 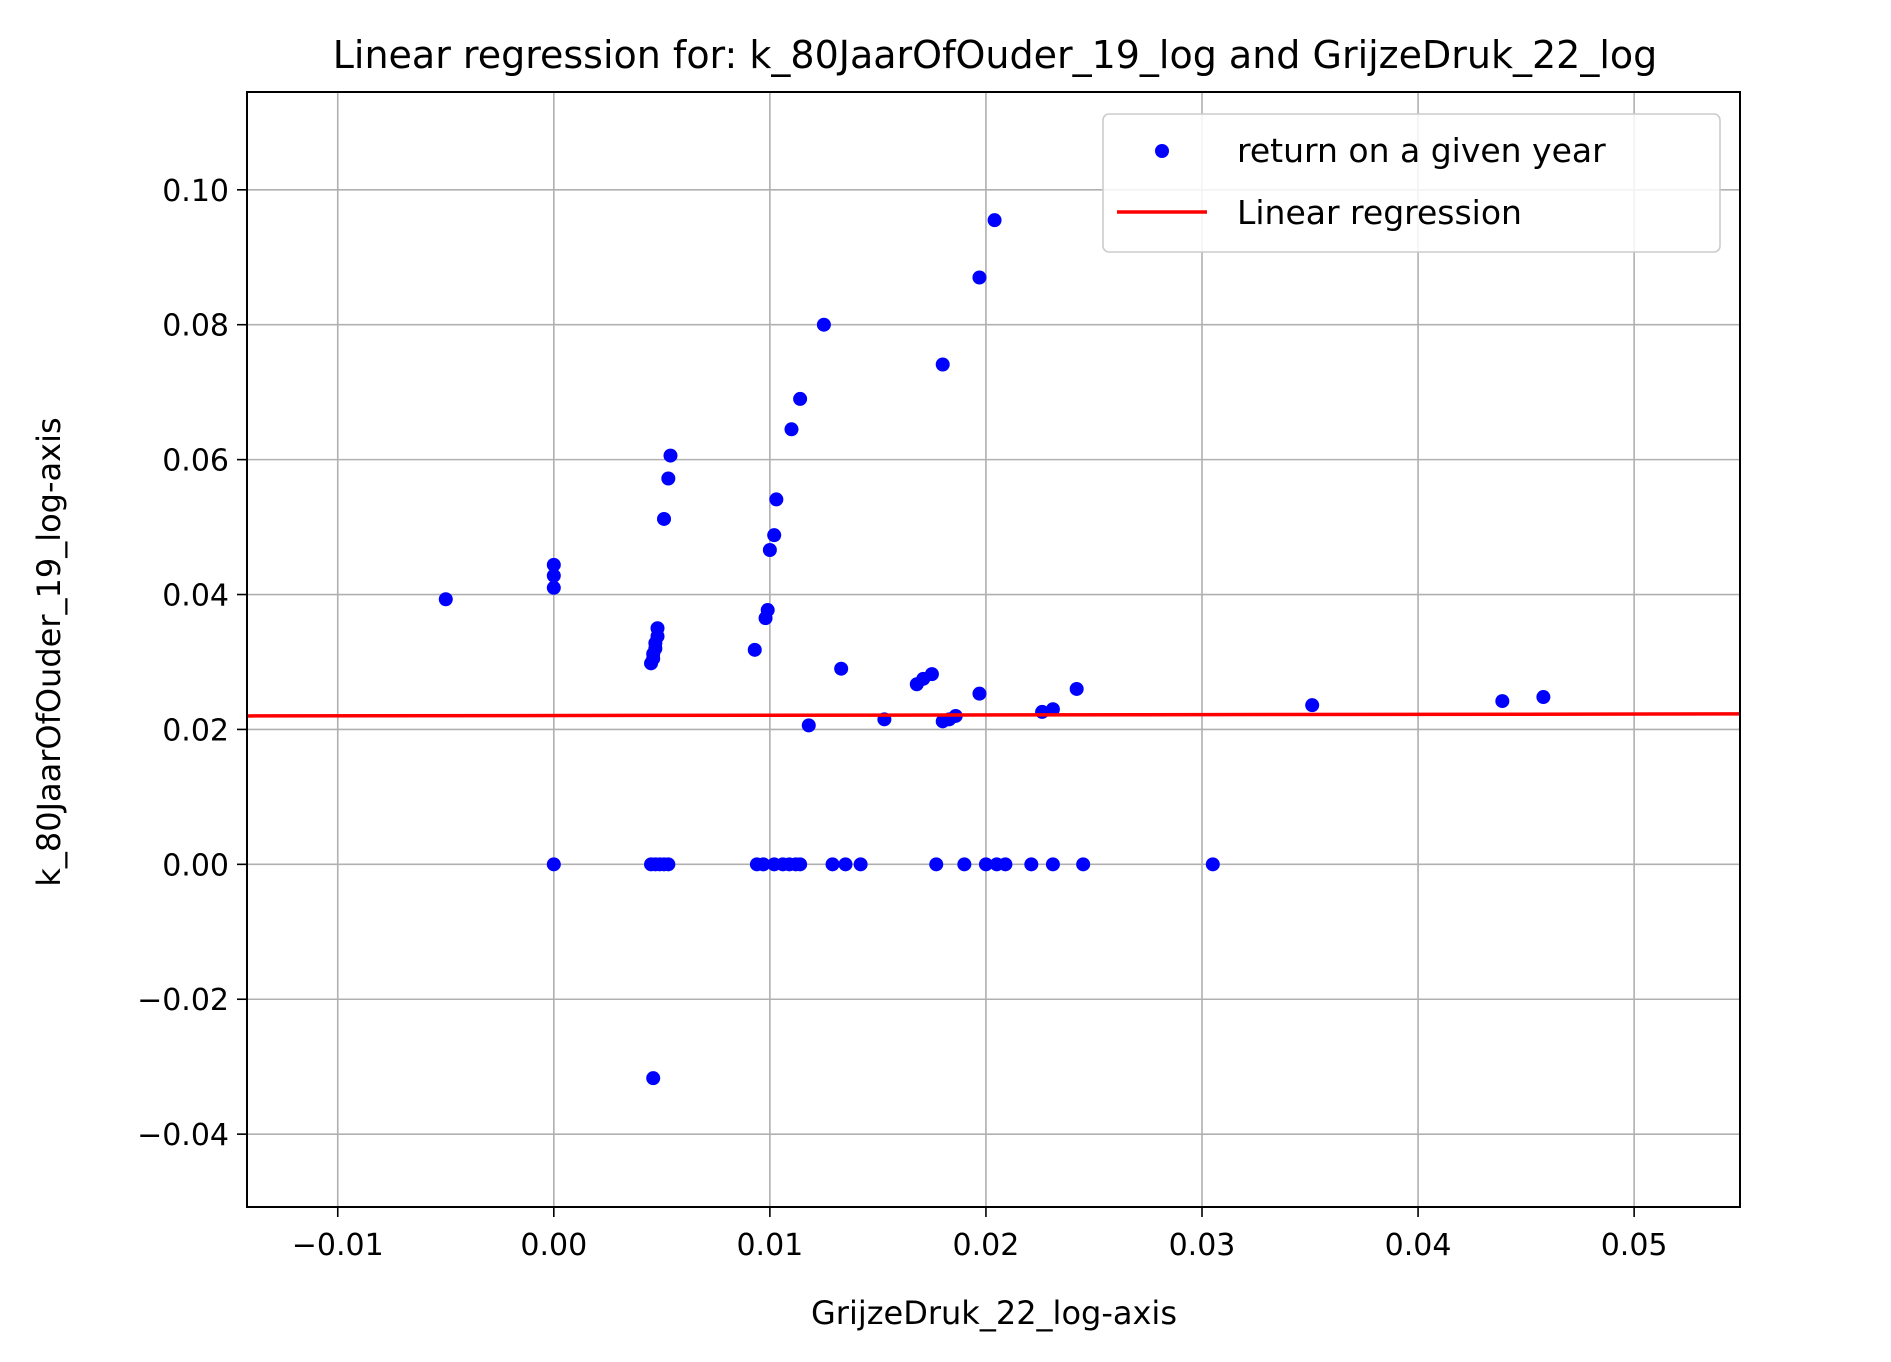 I want to click on x-axis: −0.01 0.00 0.01 0.02 0.03 0.04 0.05, so click(x=980, y=1235).